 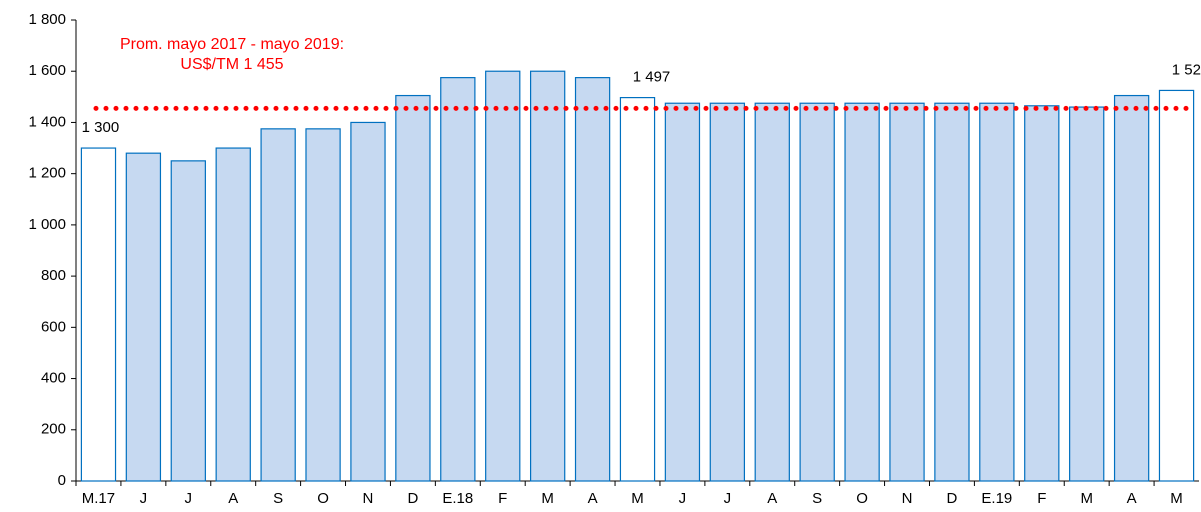 What do you see at coordinates (47, 19) in the screenshot?
I see `y-tick-label: 1 800` at bounding box center [47, 19].